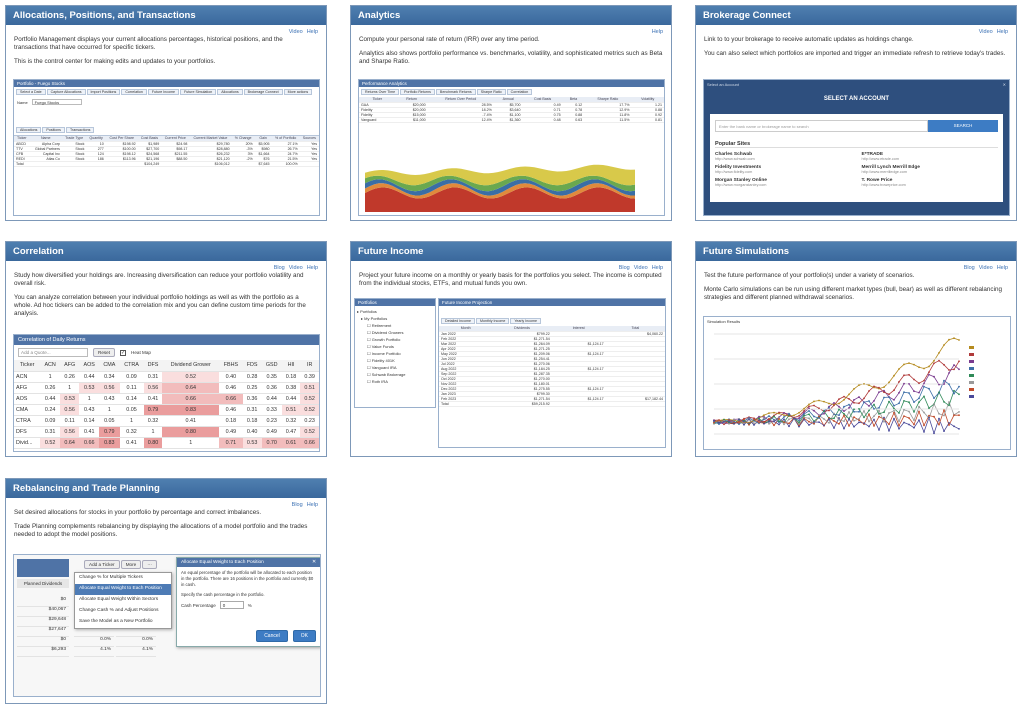 This screenshot has height=709, width=1024. What do you see at coordinates (123, 352) in the screenshot?
I see `heat-map-checkbox: ✓` at bounding box center [123, 352].